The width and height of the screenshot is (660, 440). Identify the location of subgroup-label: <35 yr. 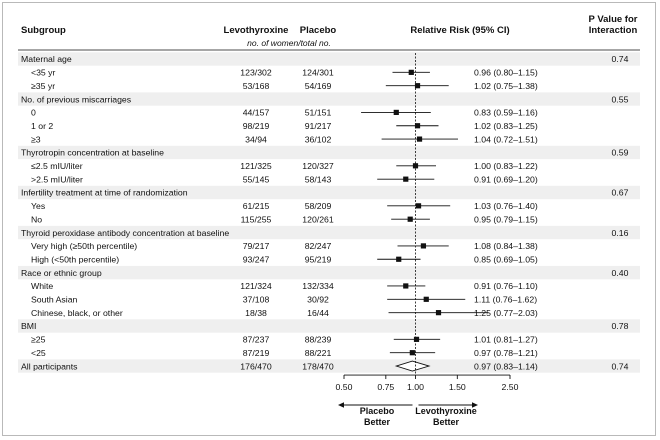
(43, 73).